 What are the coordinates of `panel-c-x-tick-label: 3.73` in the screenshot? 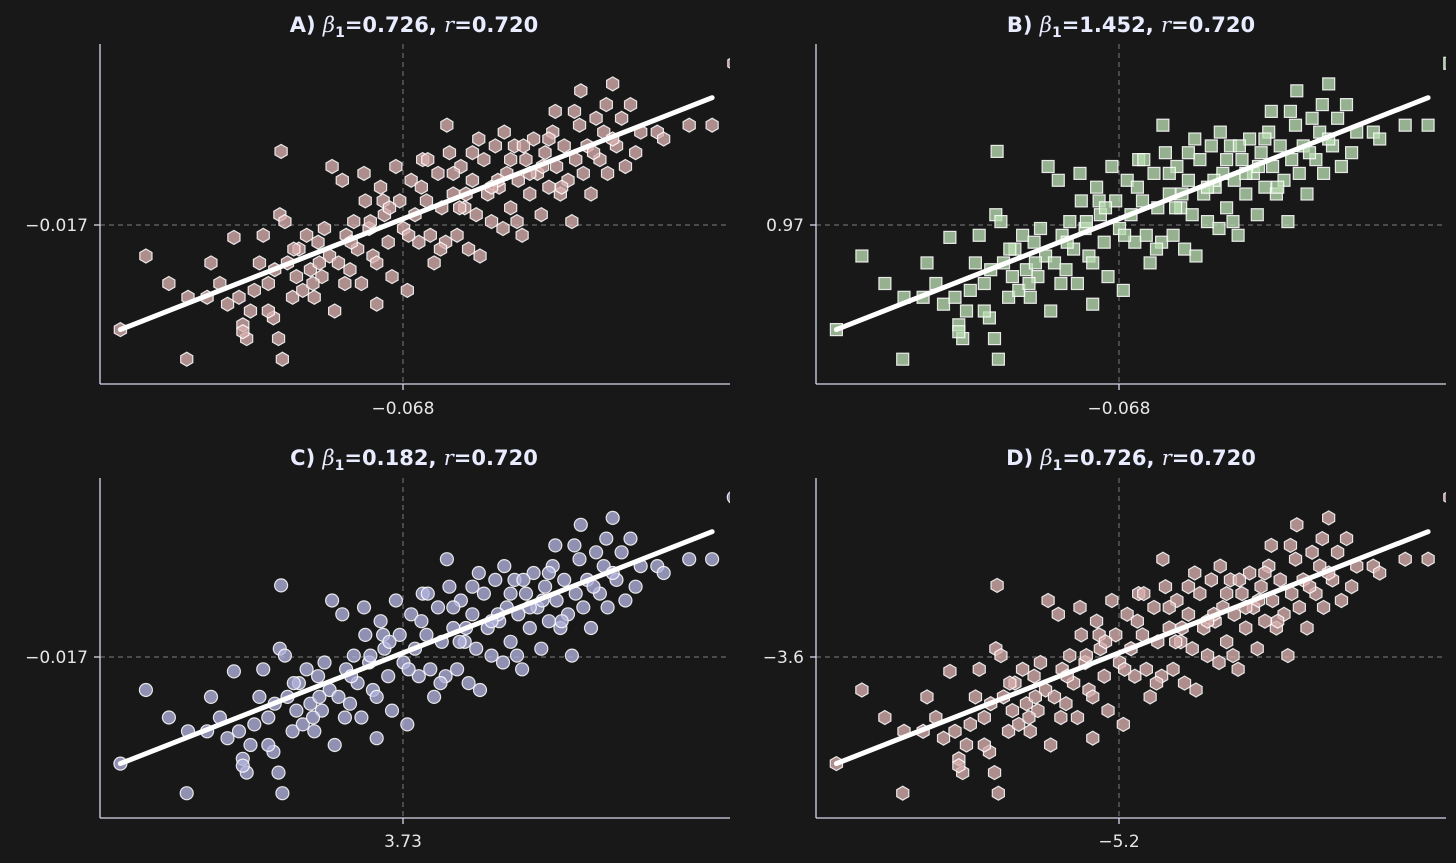 It's located at (403, 842).